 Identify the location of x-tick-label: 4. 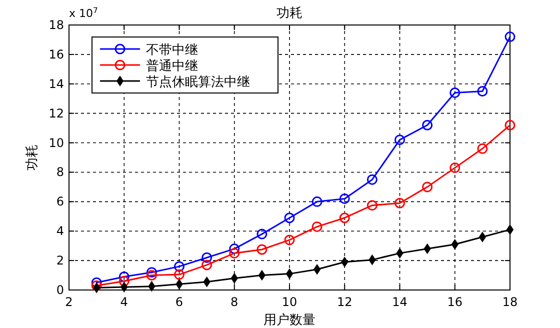
(124, 302).